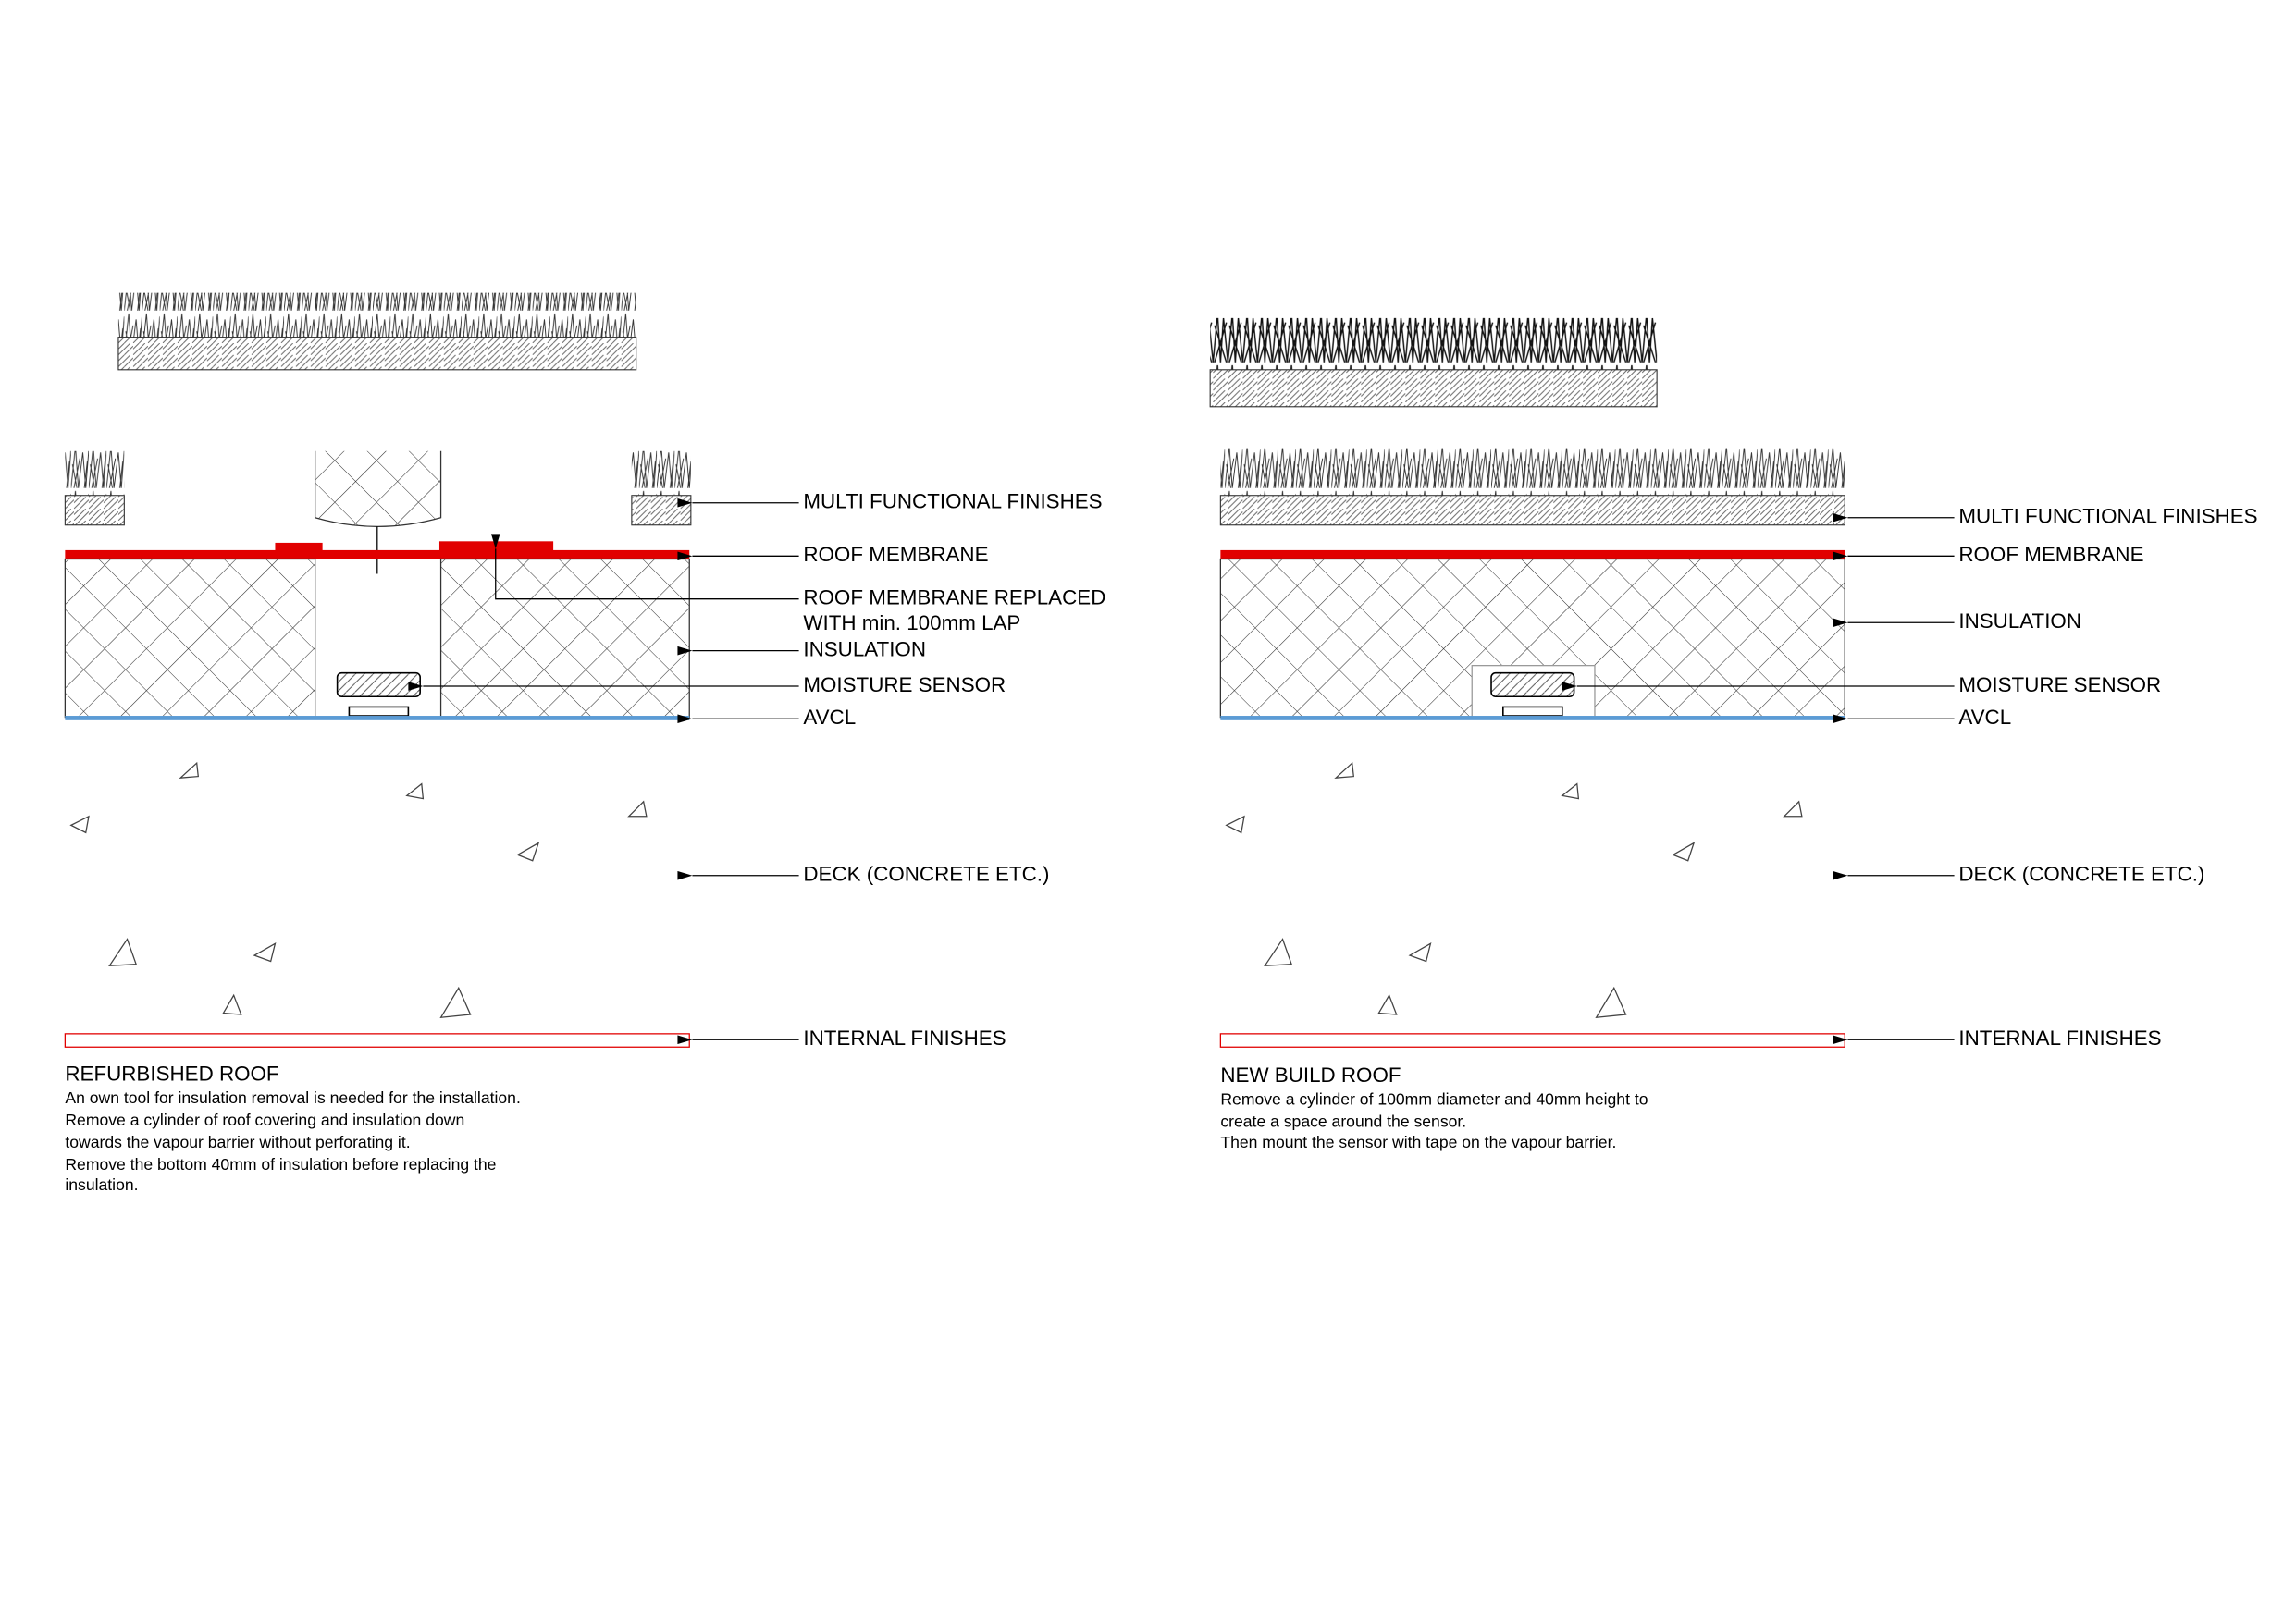  What do you see at coordinates (1343, 1121) in the screenshot?
I see `note: create a space around the sensor.` at bounding box center [1343, 1121].